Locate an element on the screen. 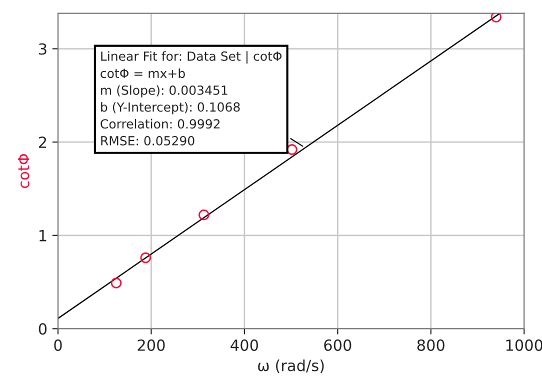 This screenshot has height=380, width=542. x-tick-label: 0 is located at coordinates (58, 345).